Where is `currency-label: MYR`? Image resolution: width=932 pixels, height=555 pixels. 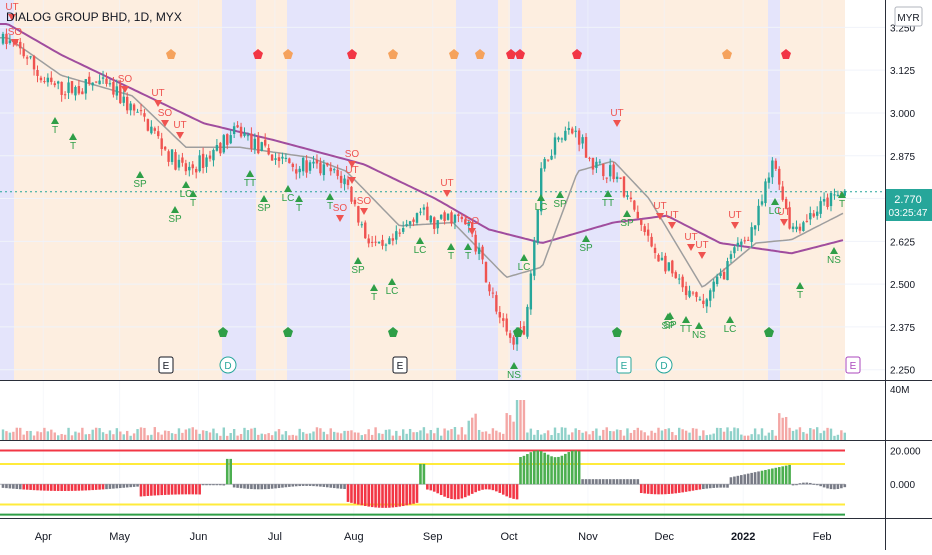
currency-label: MYR is located at coordinates (908, 18).